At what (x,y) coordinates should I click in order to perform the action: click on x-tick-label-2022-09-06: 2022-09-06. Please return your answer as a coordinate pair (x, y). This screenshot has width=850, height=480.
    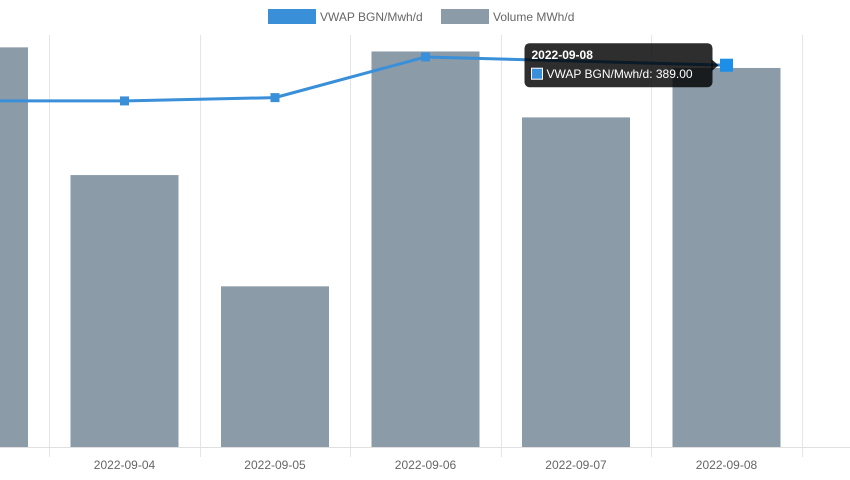
    Looking at the image, I should click on (426, 465).